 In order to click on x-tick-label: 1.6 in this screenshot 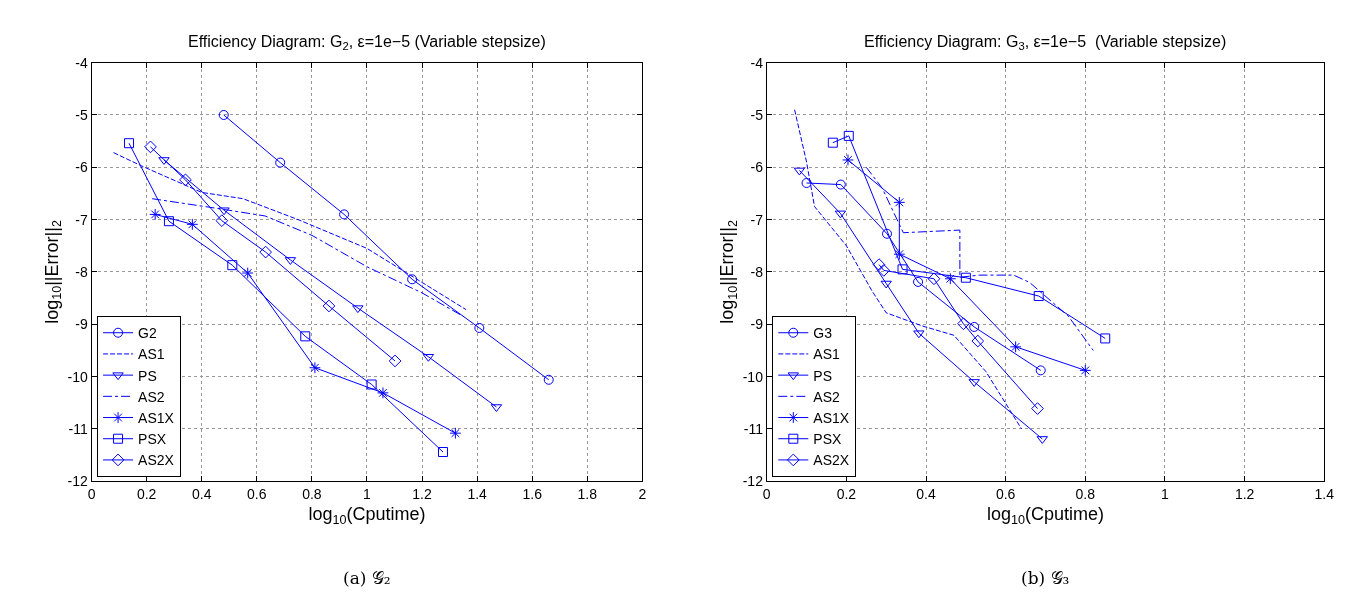, I will do `click(532, 494)`.